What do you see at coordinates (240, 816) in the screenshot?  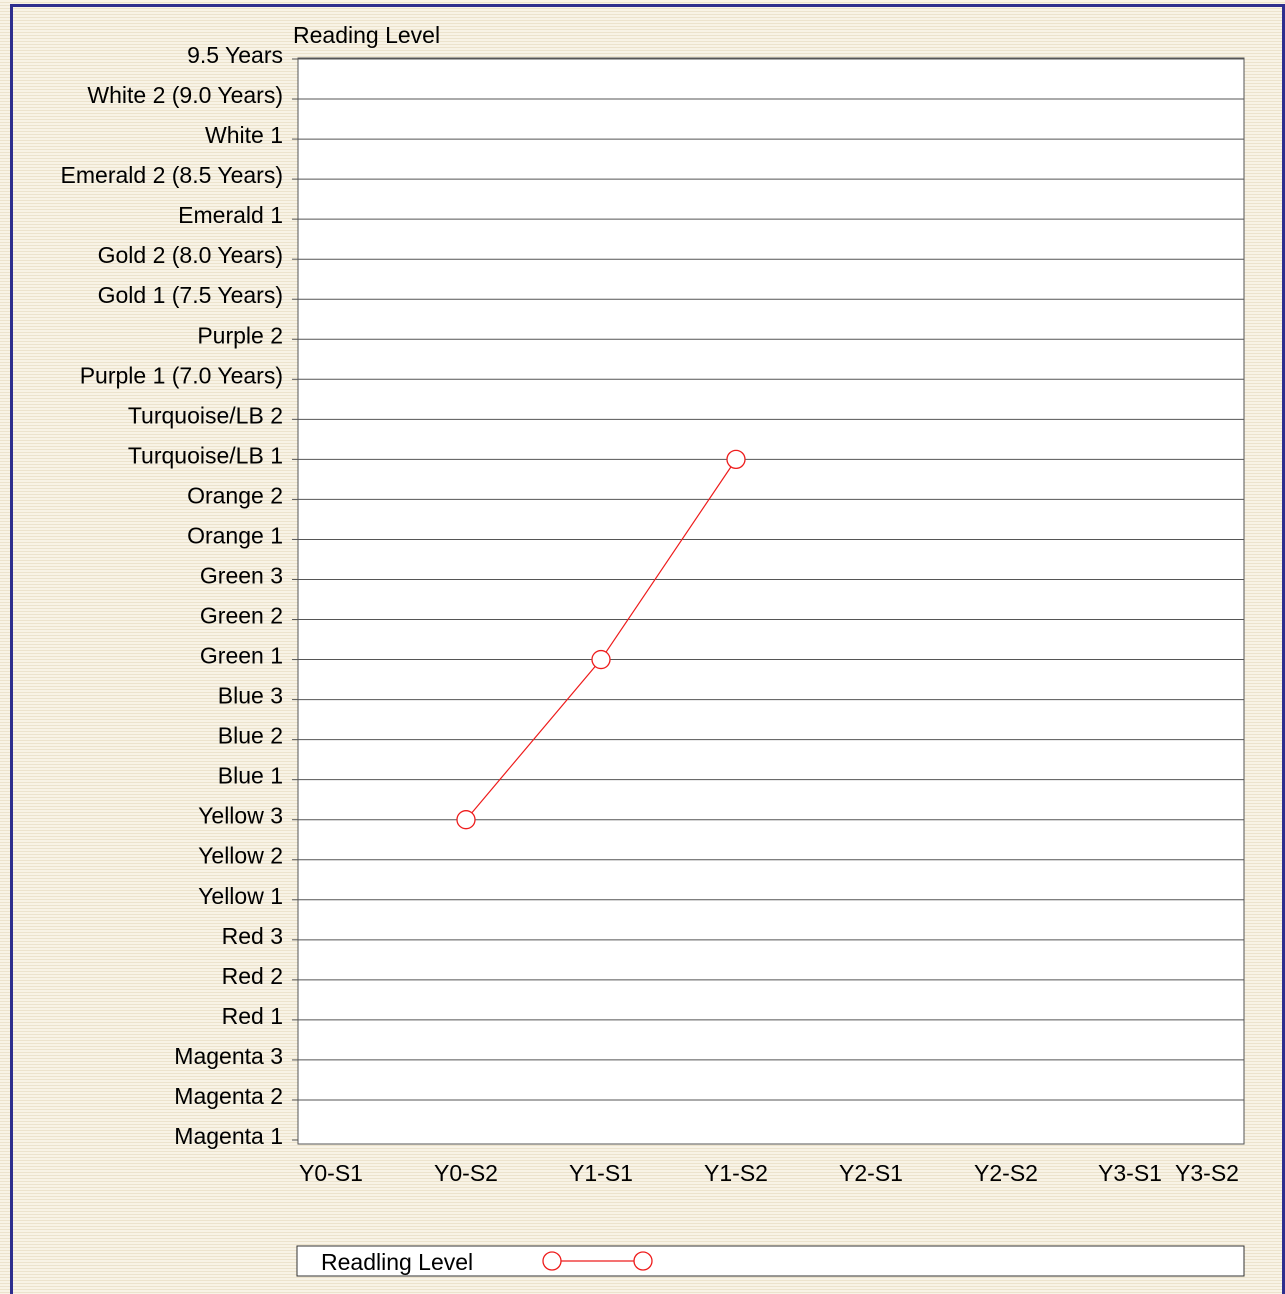 I see `y-tick-label: Yellow 3` at bounding box center [240, 816].